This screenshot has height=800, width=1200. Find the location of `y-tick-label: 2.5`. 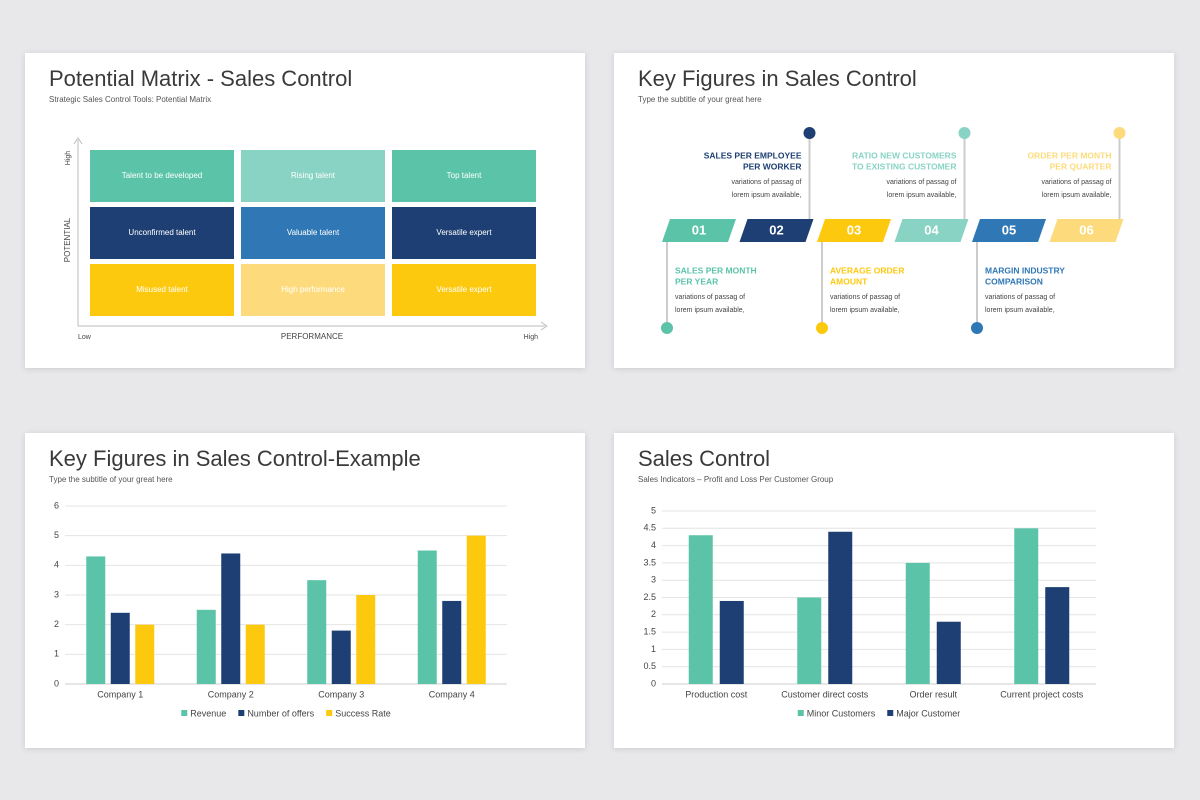

y-tick-label: 2.5 is located at coordinates (649, 597).